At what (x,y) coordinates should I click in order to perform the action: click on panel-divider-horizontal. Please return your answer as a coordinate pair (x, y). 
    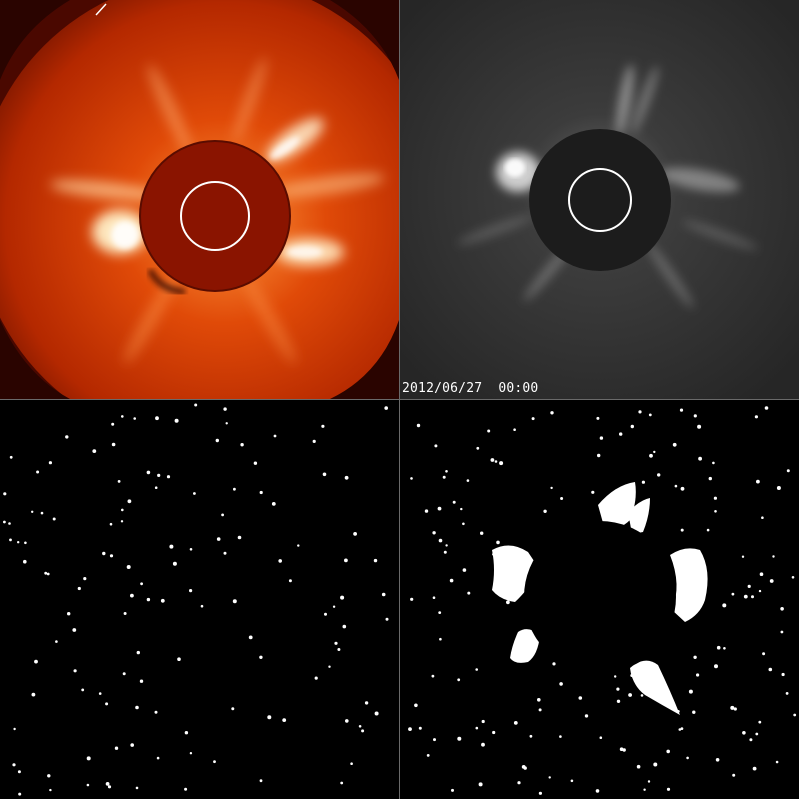
    Looking at the image, I should click on (399, 399).